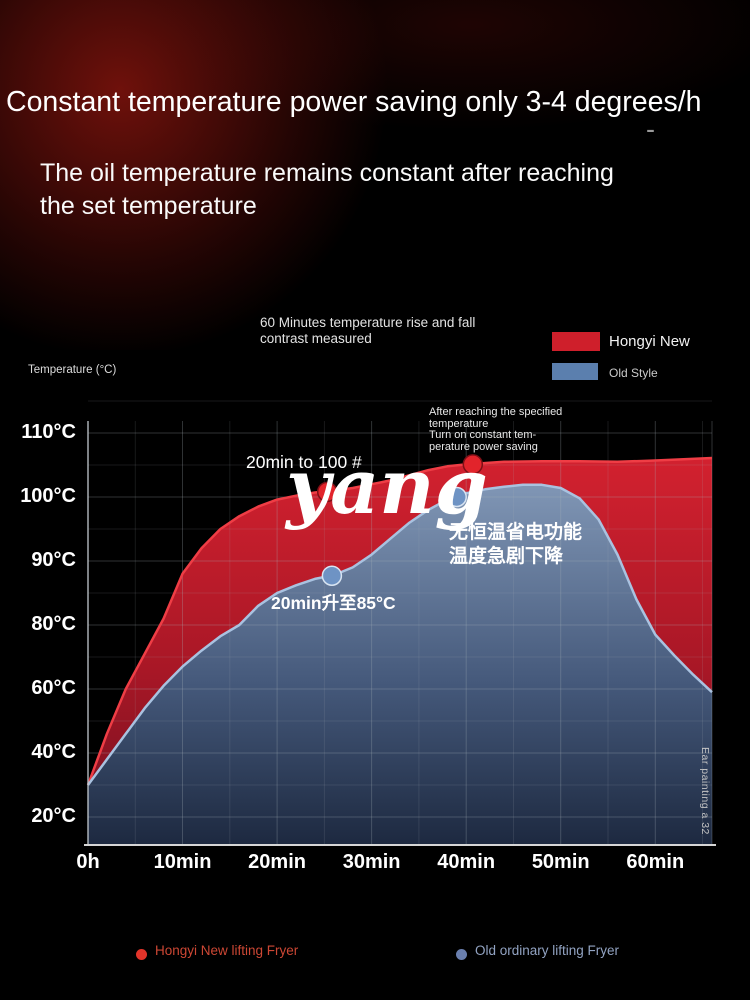 This screenshot has height=1000, width=750. Describe the element at coordinates (483, 435) in the screenshot. I see `annotation-line: Turn on constant tem-` at that location.